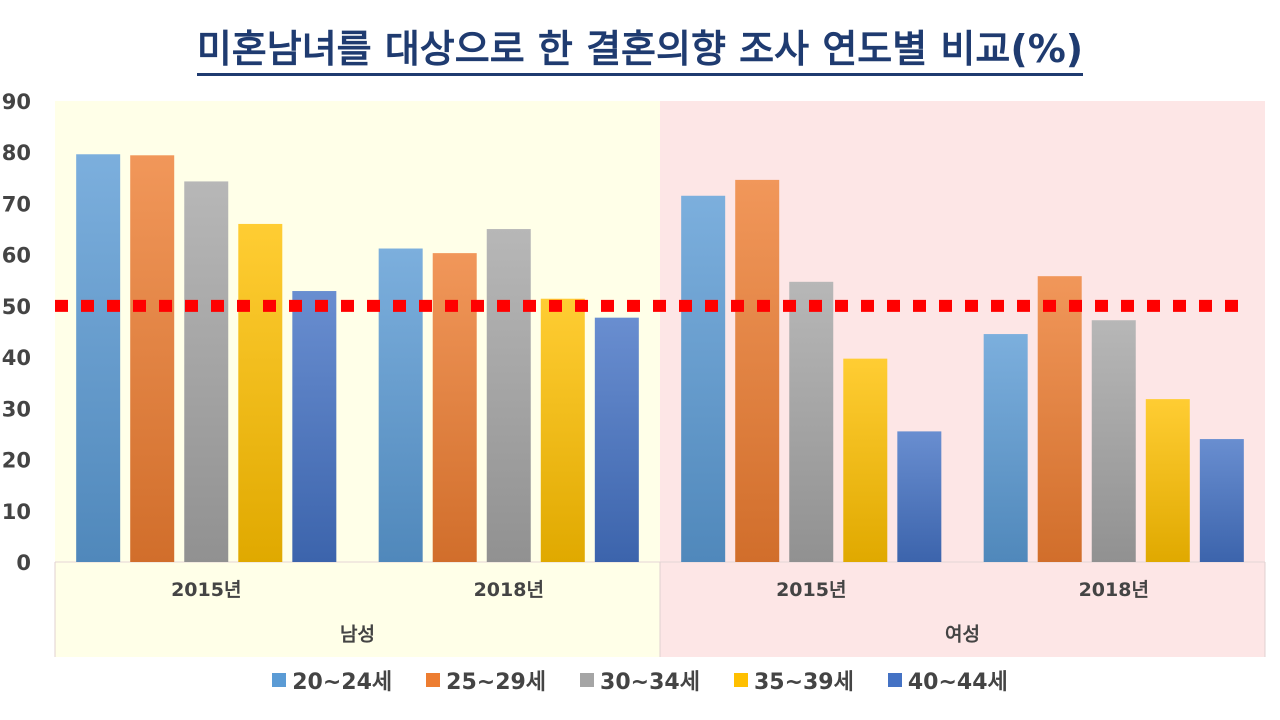 This screenshot has width=1280, height=720. I want to click on legend-item: 35~39세, so click(793, 680).